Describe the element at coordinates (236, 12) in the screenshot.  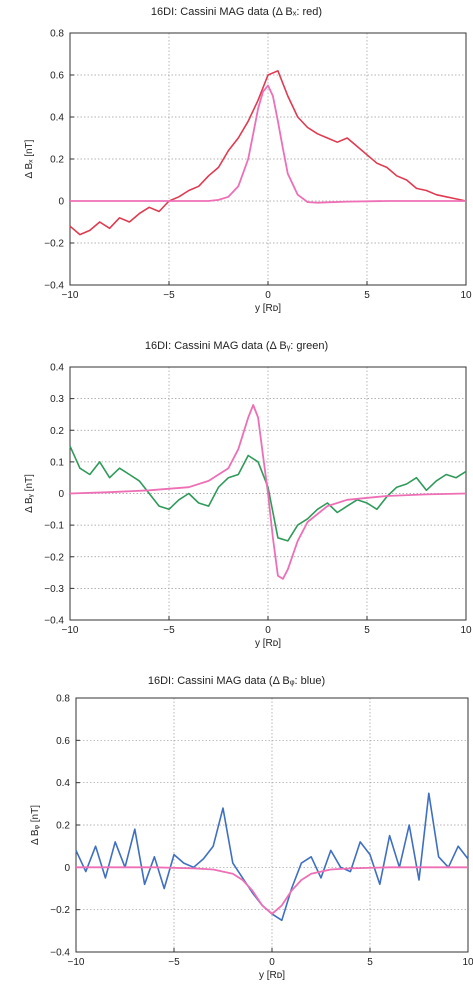
I see `chart-title: 16DI: Cassini MAG data (Δ Bₓ: red)` at that location.